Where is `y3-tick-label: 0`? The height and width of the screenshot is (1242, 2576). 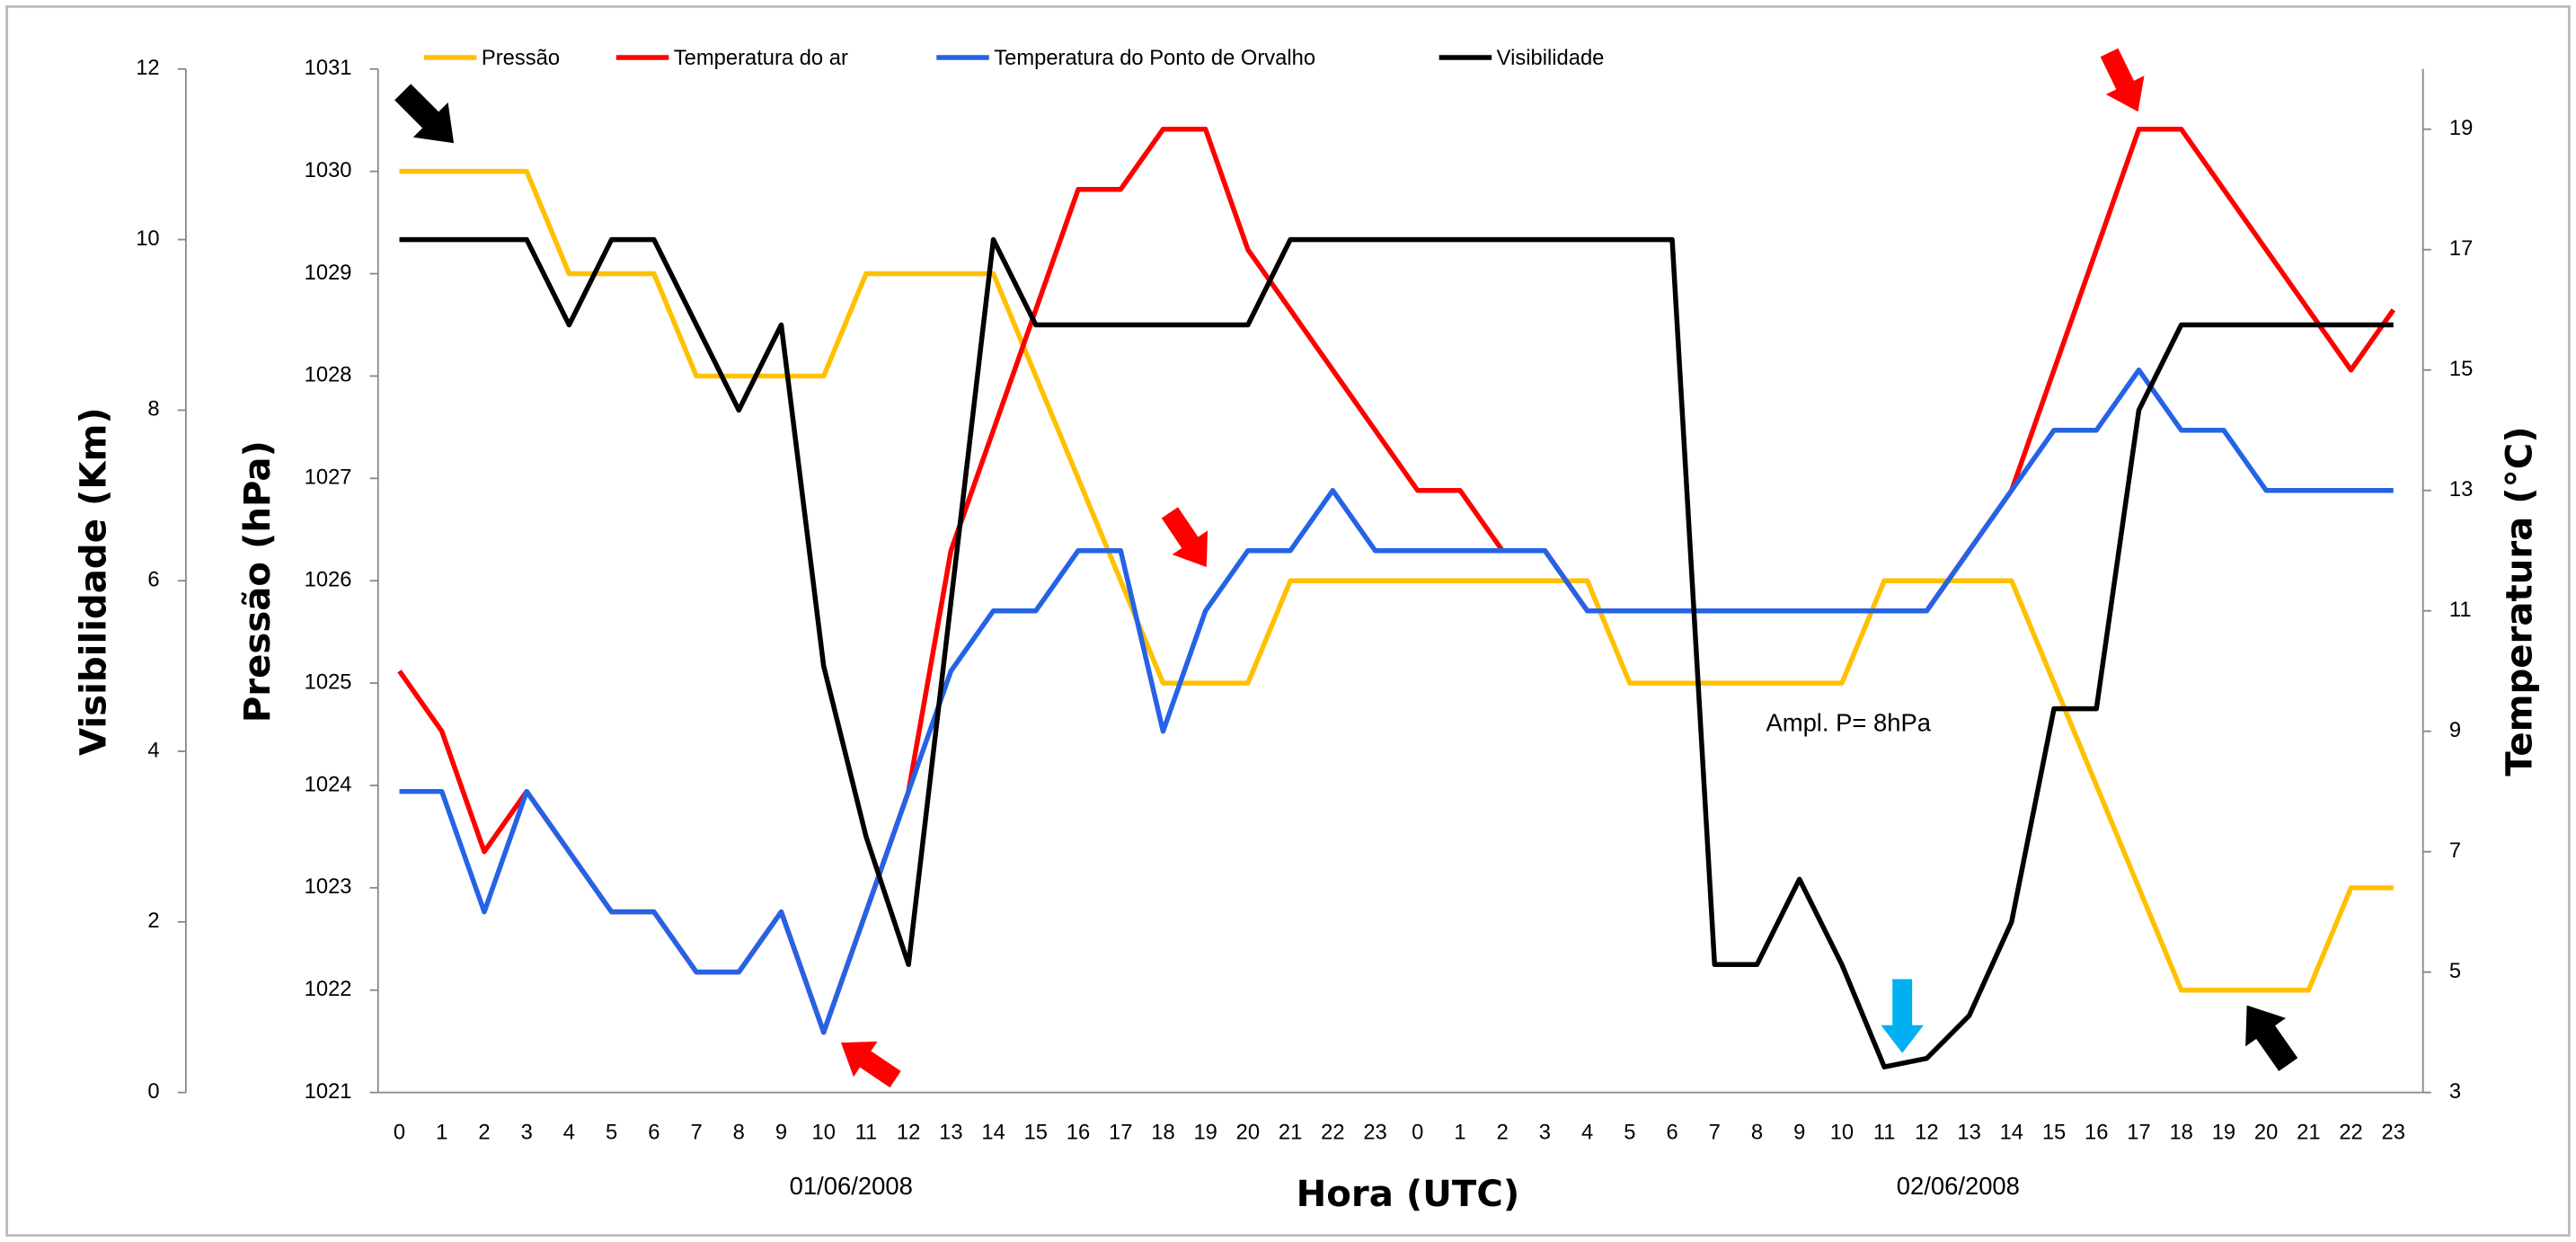 y3-tick-label: 0 is located at coordinates (153, 1092).